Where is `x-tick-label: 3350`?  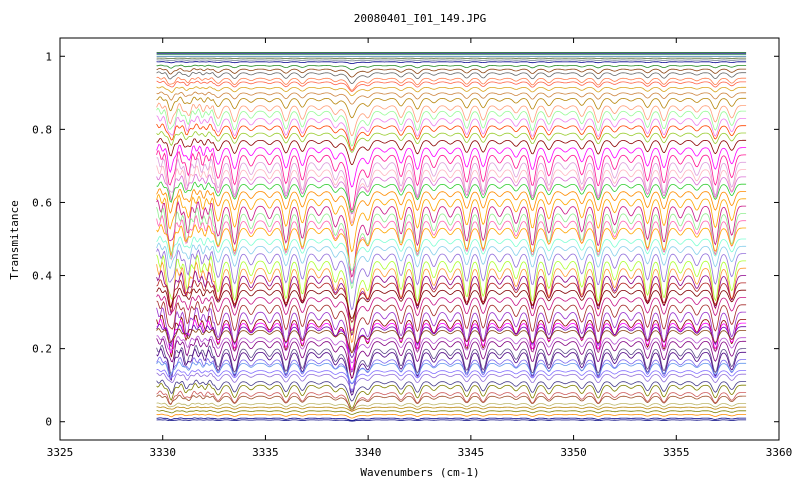
x-tick-label: 3350 is located at coordinates (573, 452).